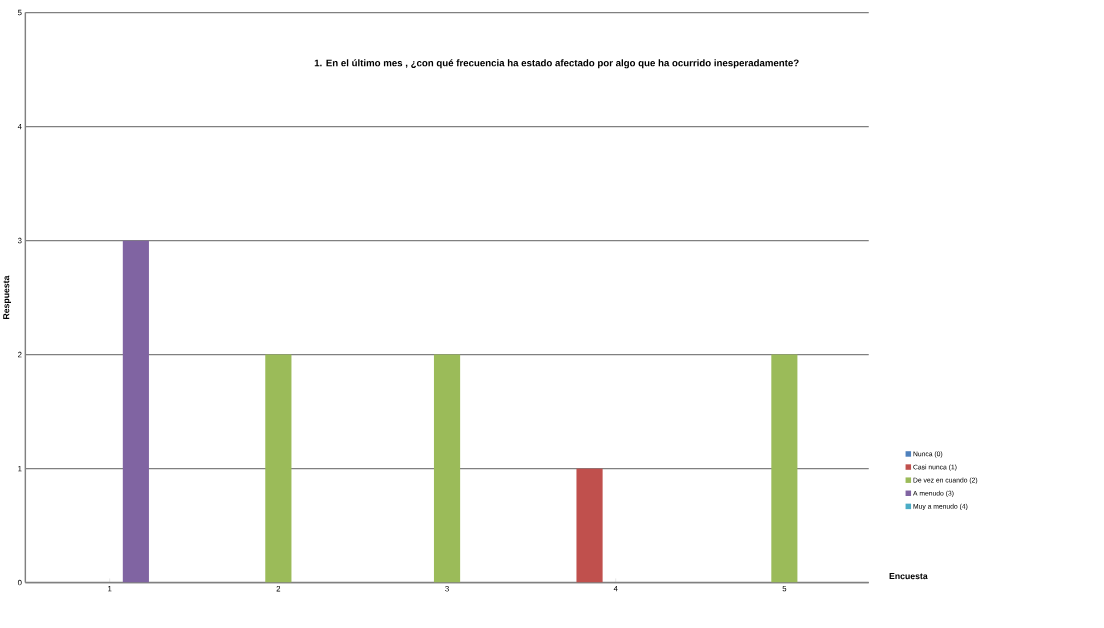 This screenshot has height=628, width=1104. I want to click on x-axis-title: Encuesta, so click(908, 576).